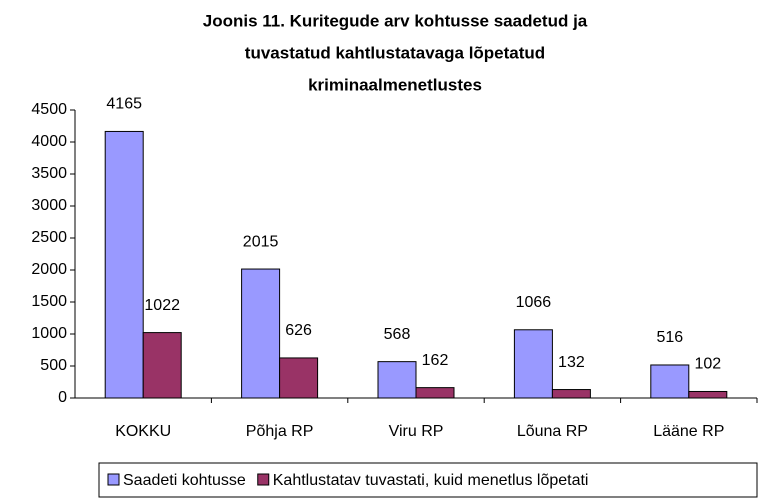 The image size is (760, 499). Describe the element at coordinates (707, 364) in the screenshot. I see `data-label: 102` at that location.